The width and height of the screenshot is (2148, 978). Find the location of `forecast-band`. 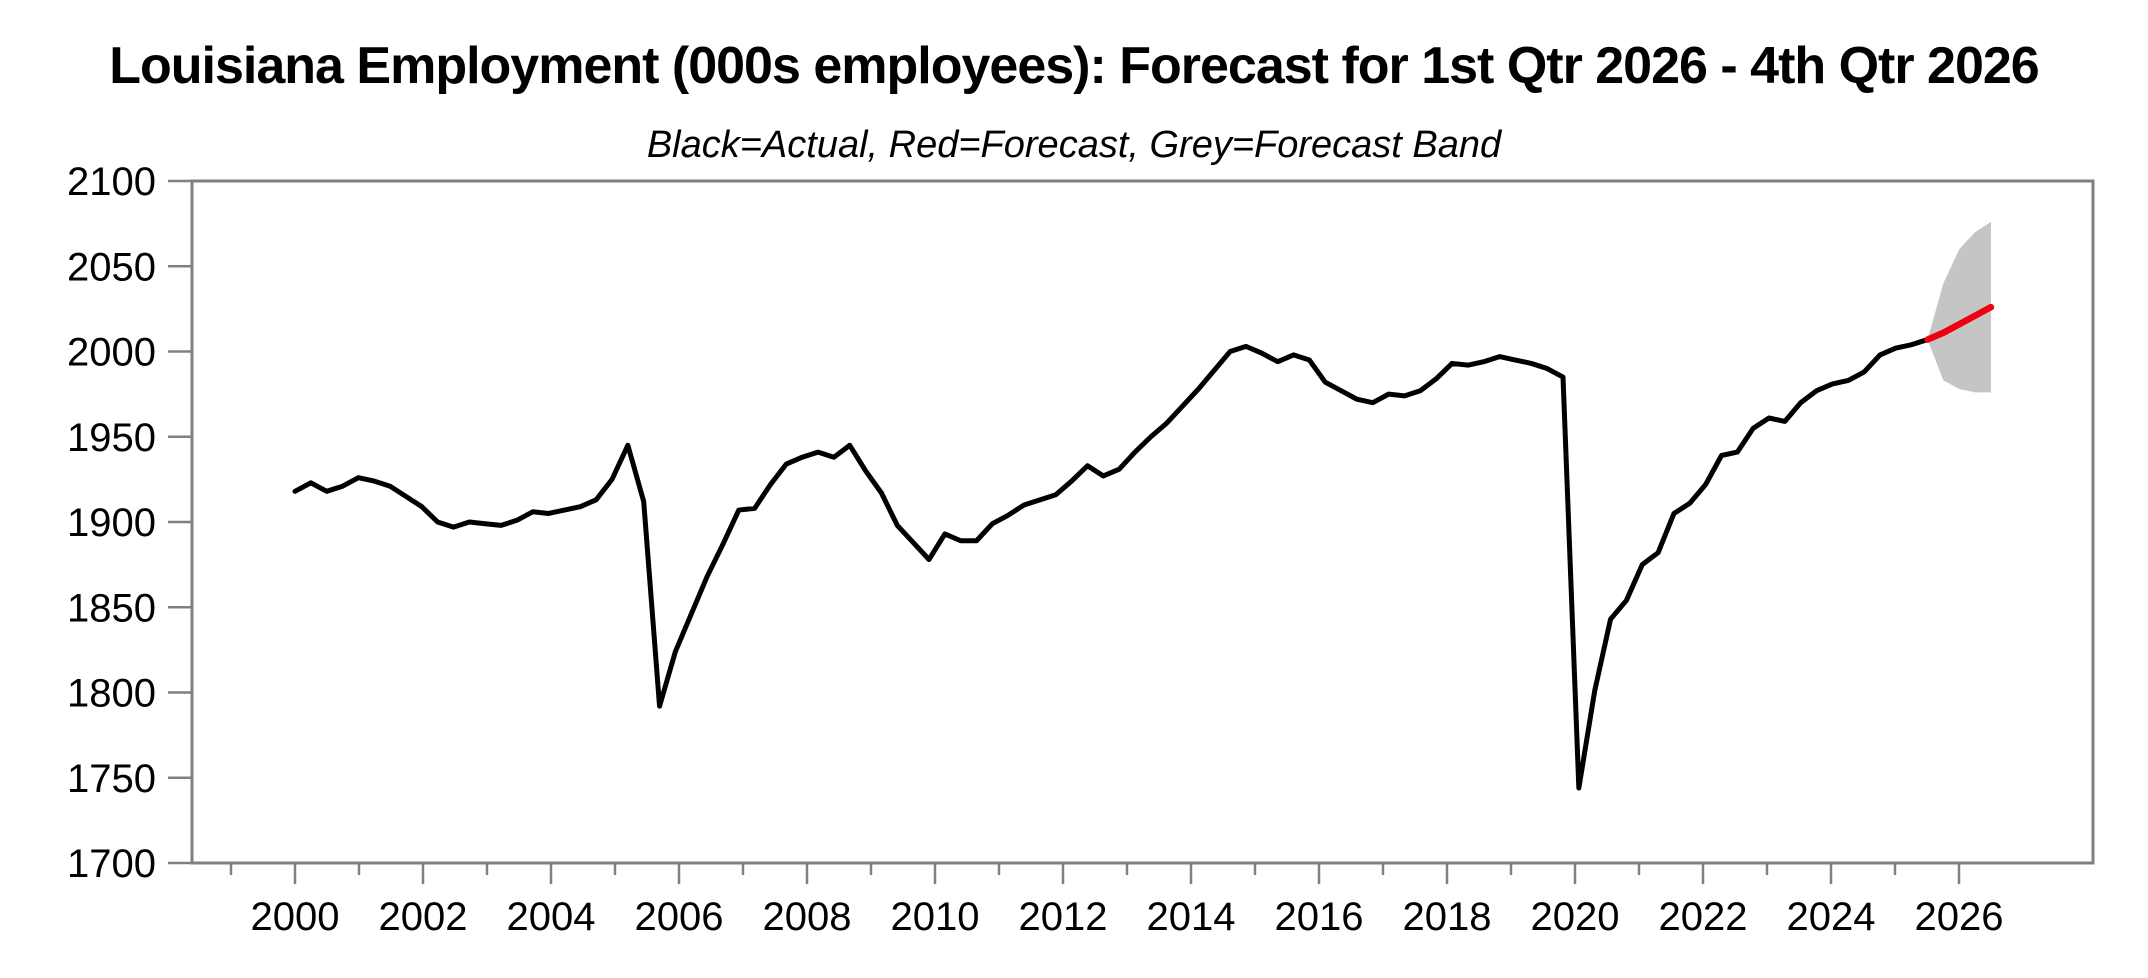

forecast-band is located at coordinates (1959, 307).